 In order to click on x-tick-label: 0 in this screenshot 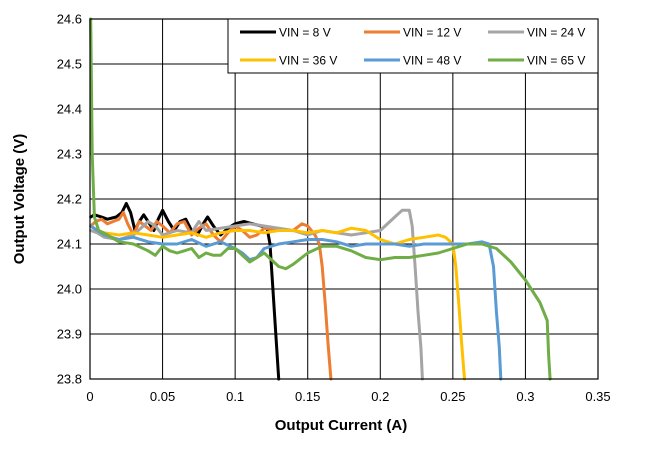, I will do `click(89, 396)`.